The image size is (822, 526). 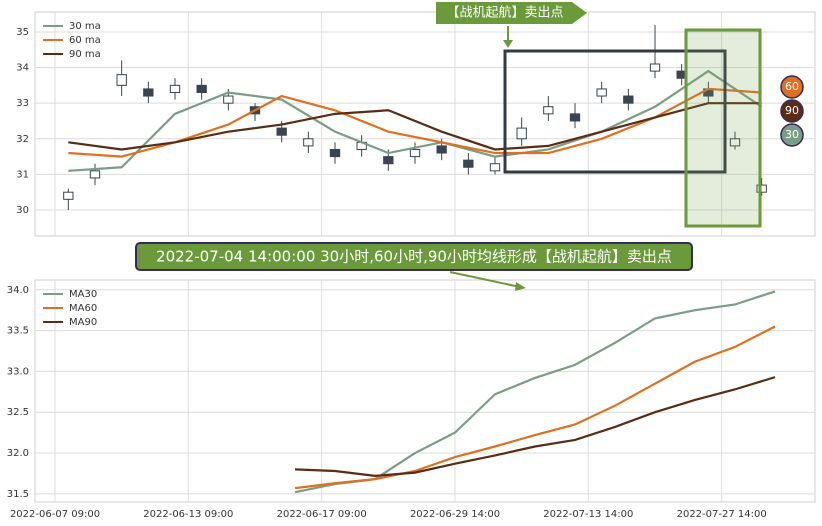 I want to click on y-tick-label: 32.5, so click(x=18, y=412).